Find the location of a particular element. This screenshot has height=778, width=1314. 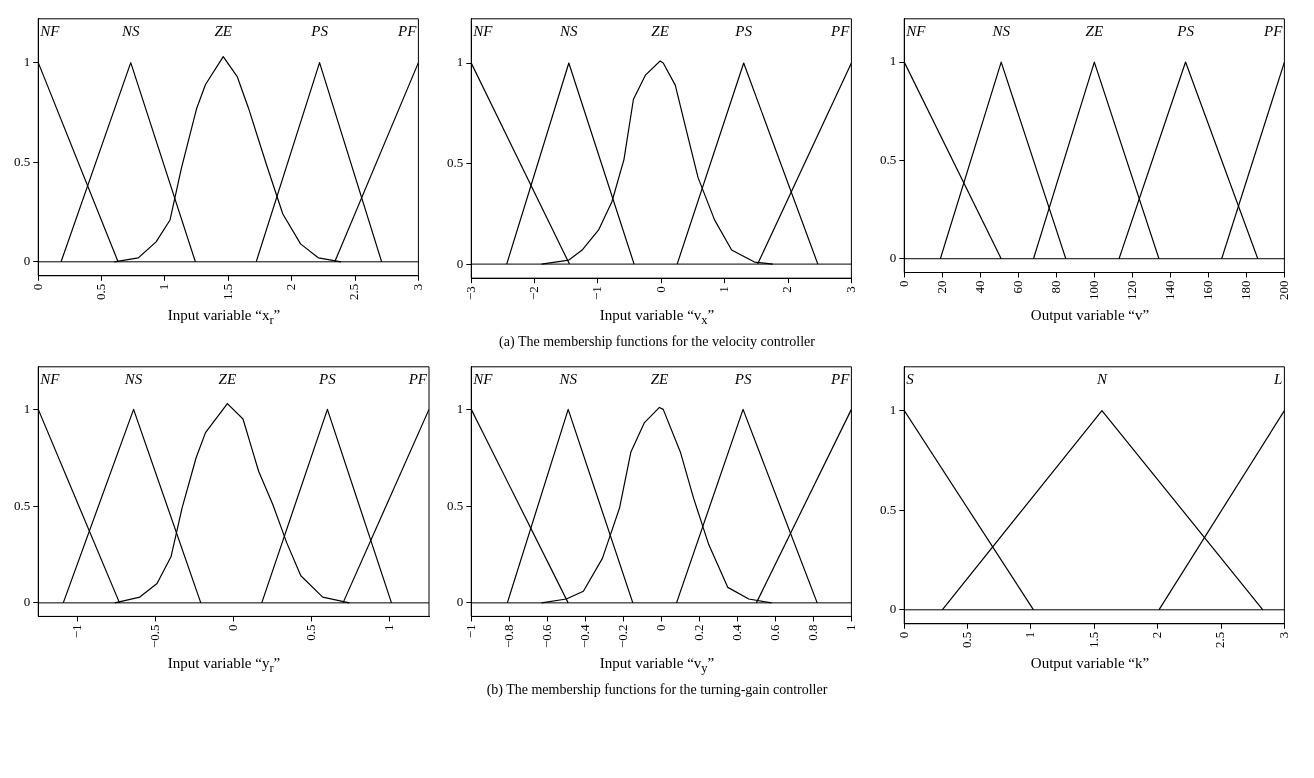

x-tick-label: −3 is located at coordinates (470, 293).